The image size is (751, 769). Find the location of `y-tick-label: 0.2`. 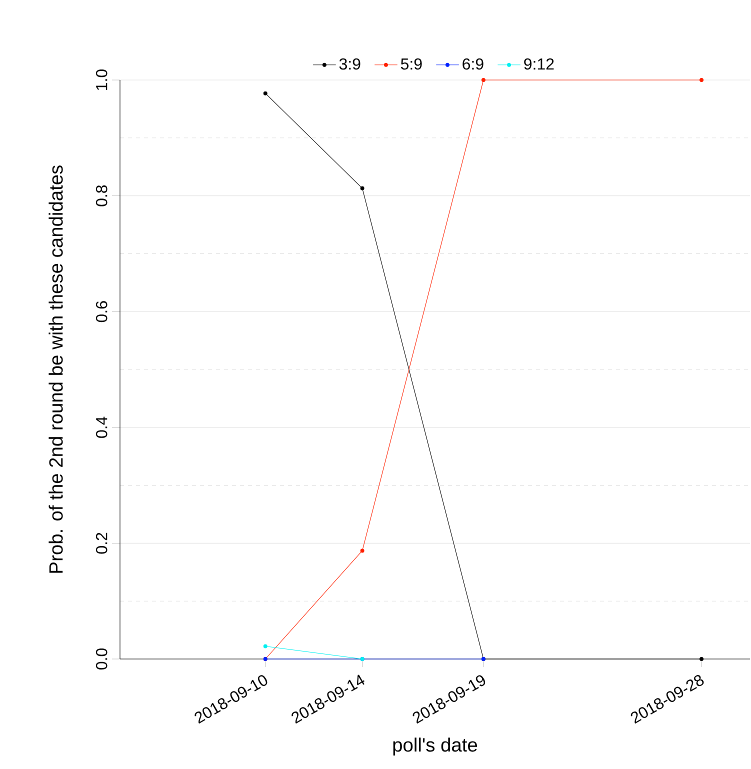

y-tick-label: 0.2 is located at coordinates (102, 543).